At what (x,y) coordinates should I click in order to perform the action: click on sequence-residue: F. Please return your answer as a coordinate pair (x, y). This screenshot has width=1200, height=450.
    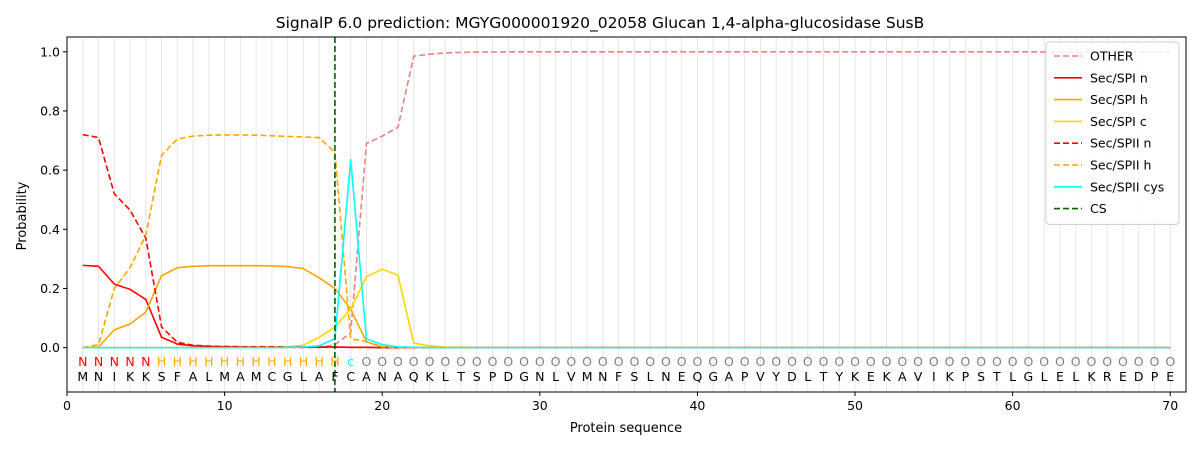
    Looking at the image, I should click on (334, 376).